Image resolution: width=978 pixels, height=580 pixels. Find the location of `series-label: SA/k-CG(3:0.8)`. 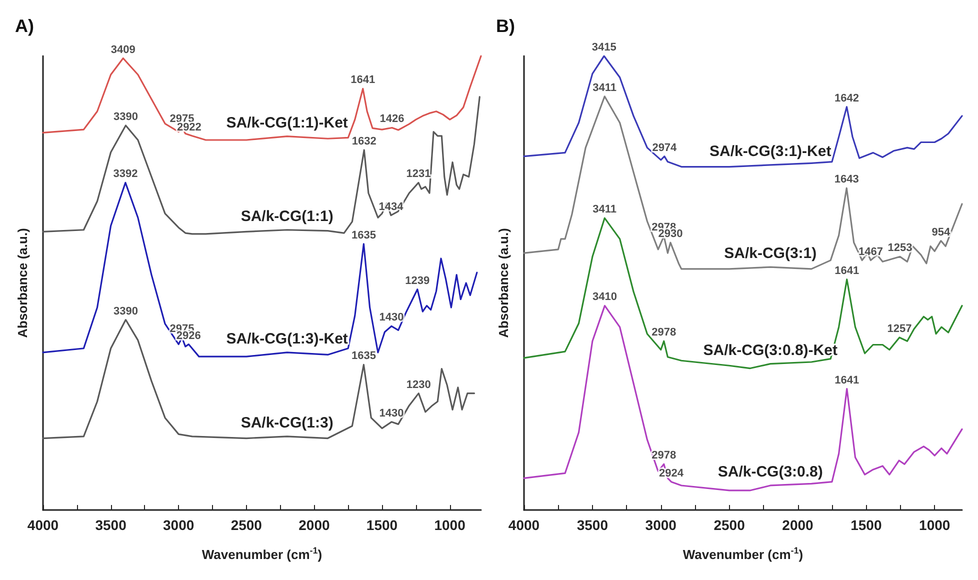

series-label: SA/k-CG(3:0.8) is located at coordinates (770, 471).